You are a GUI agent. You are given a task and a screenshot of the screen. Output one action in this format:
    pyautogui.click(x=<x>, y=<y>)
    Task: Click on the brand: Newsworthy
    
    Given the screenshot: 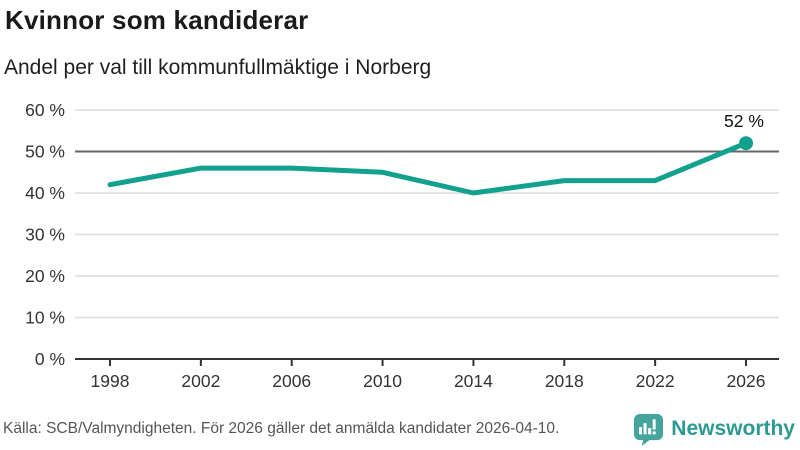 What is the action you would take?
    pyautogui.click(x=714, y=429)
    